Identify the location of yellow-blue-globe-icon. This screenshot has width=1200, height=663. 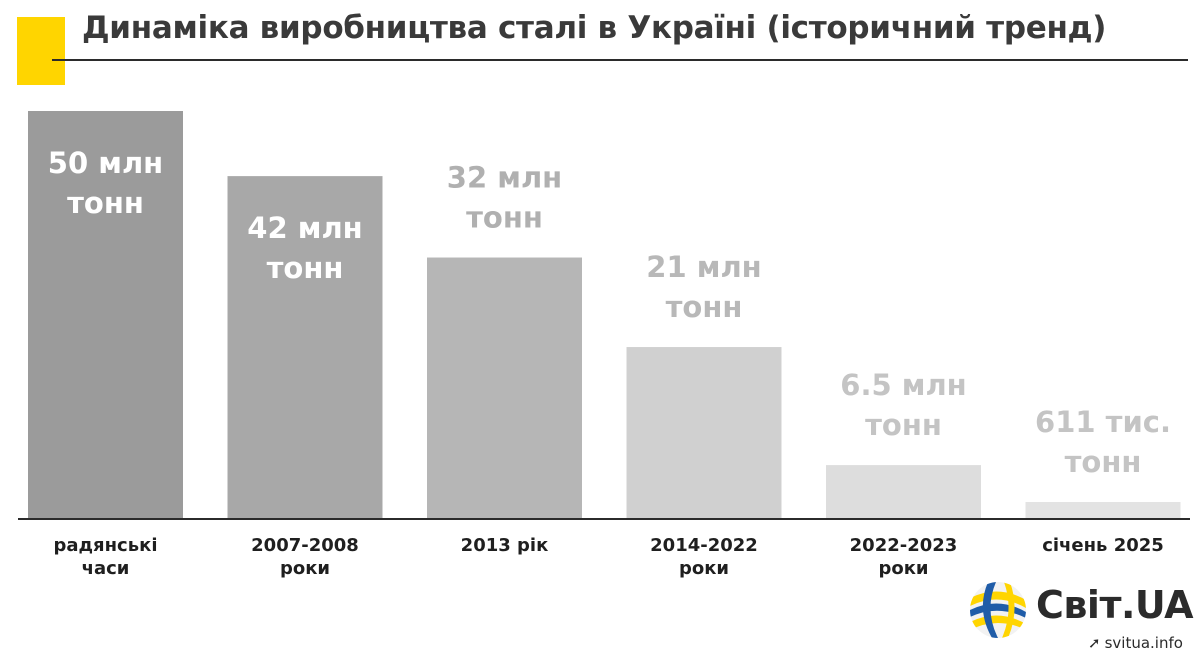
(998, 610).